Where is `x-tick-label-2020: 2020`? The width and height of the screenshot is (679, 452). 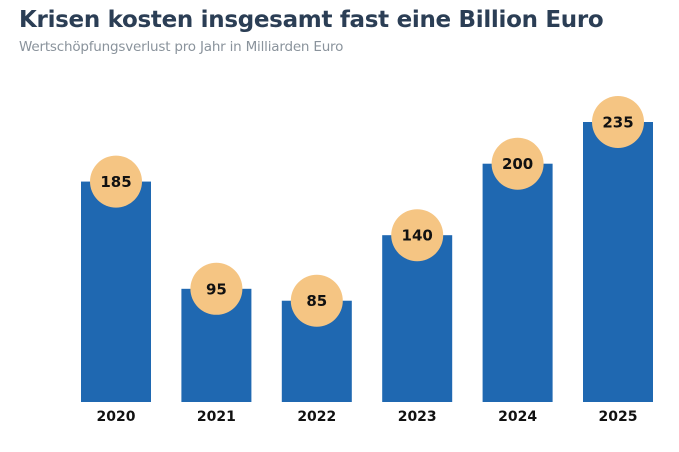 x-tick-label-2020: 2020 is located at coordinates (116, 417).